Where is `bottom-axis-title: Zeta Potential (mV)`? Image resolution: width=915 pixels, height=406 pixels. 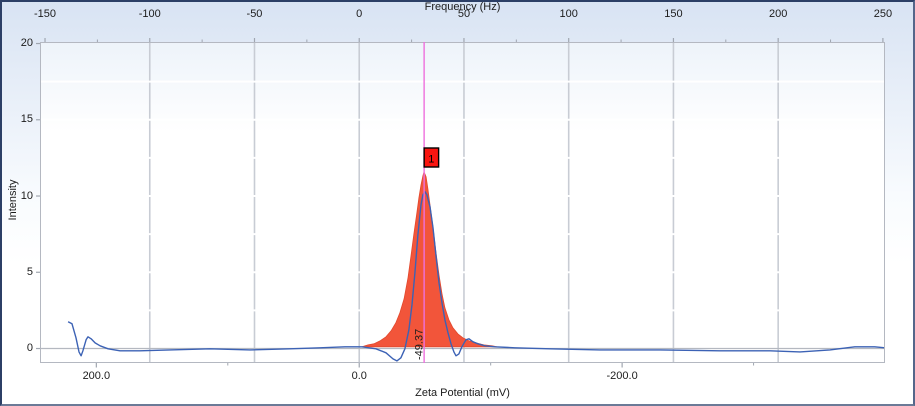
bottom-axis-title: Zeta Potential (mV) is located at coordinates (462, 393).